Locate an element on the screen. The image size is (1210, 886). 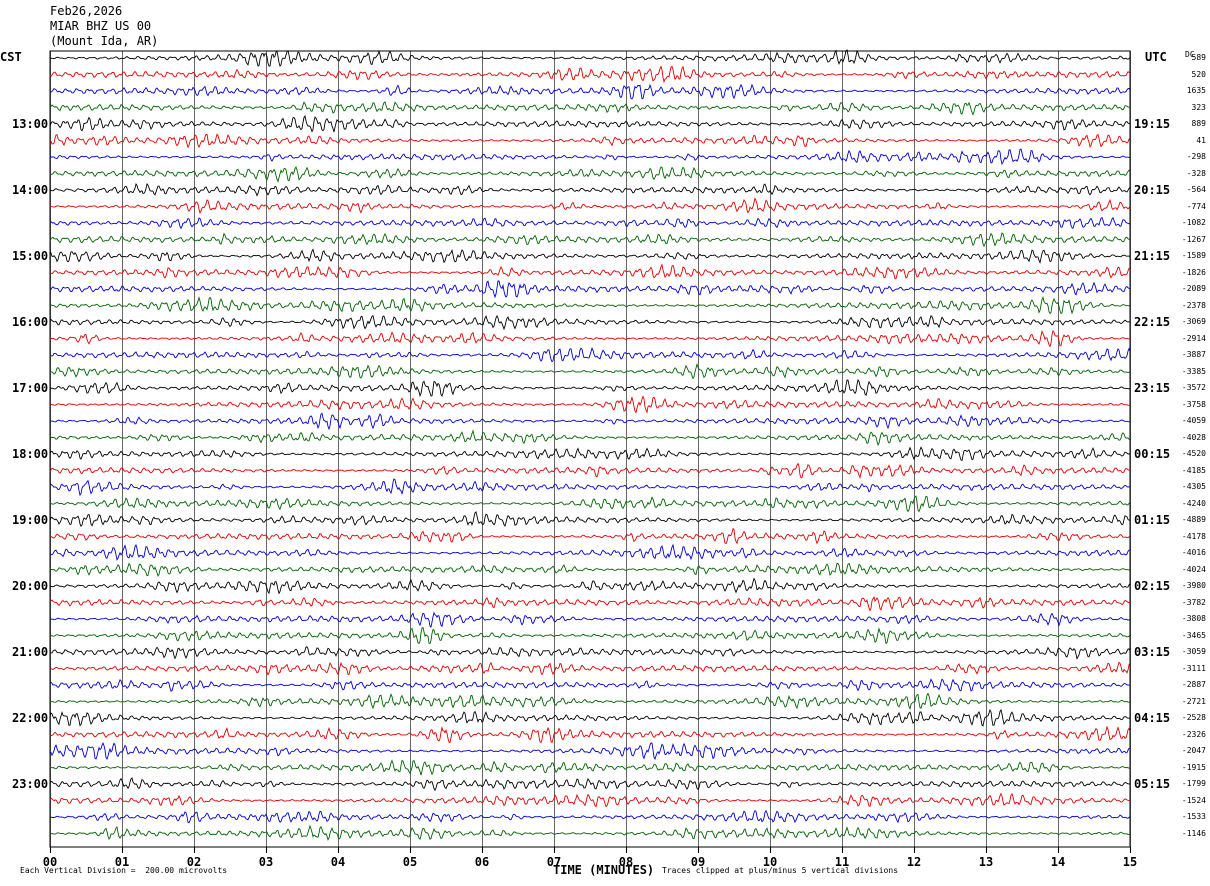
utc-hour-label: 22:15 is located at coordinates (1152, 322).